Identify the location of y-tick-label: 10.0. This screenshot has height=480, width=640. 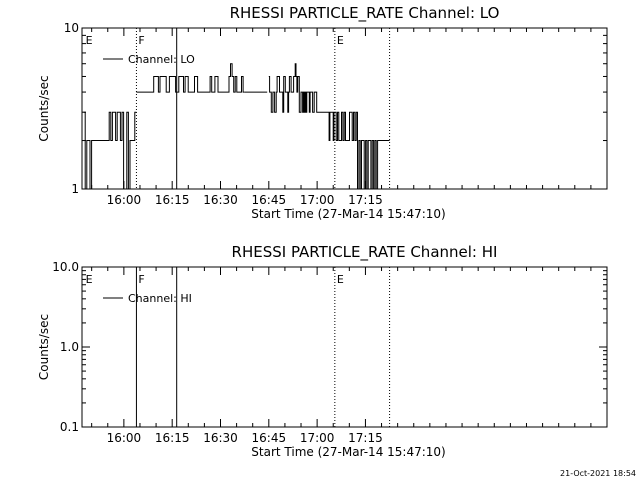
(65, 267).